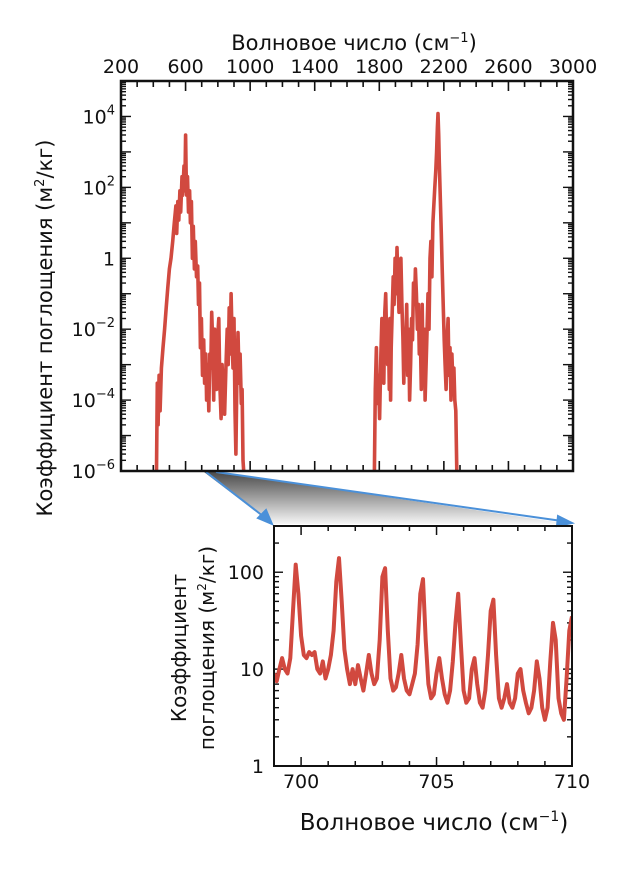 Image resolution: width=638 pixels, height=876 pixels. What do you see at coordinates (354, 43) in the screenshot?
I see `top-x-axis-label: Волновое число (см−1)` at bounding box center [354, 43].